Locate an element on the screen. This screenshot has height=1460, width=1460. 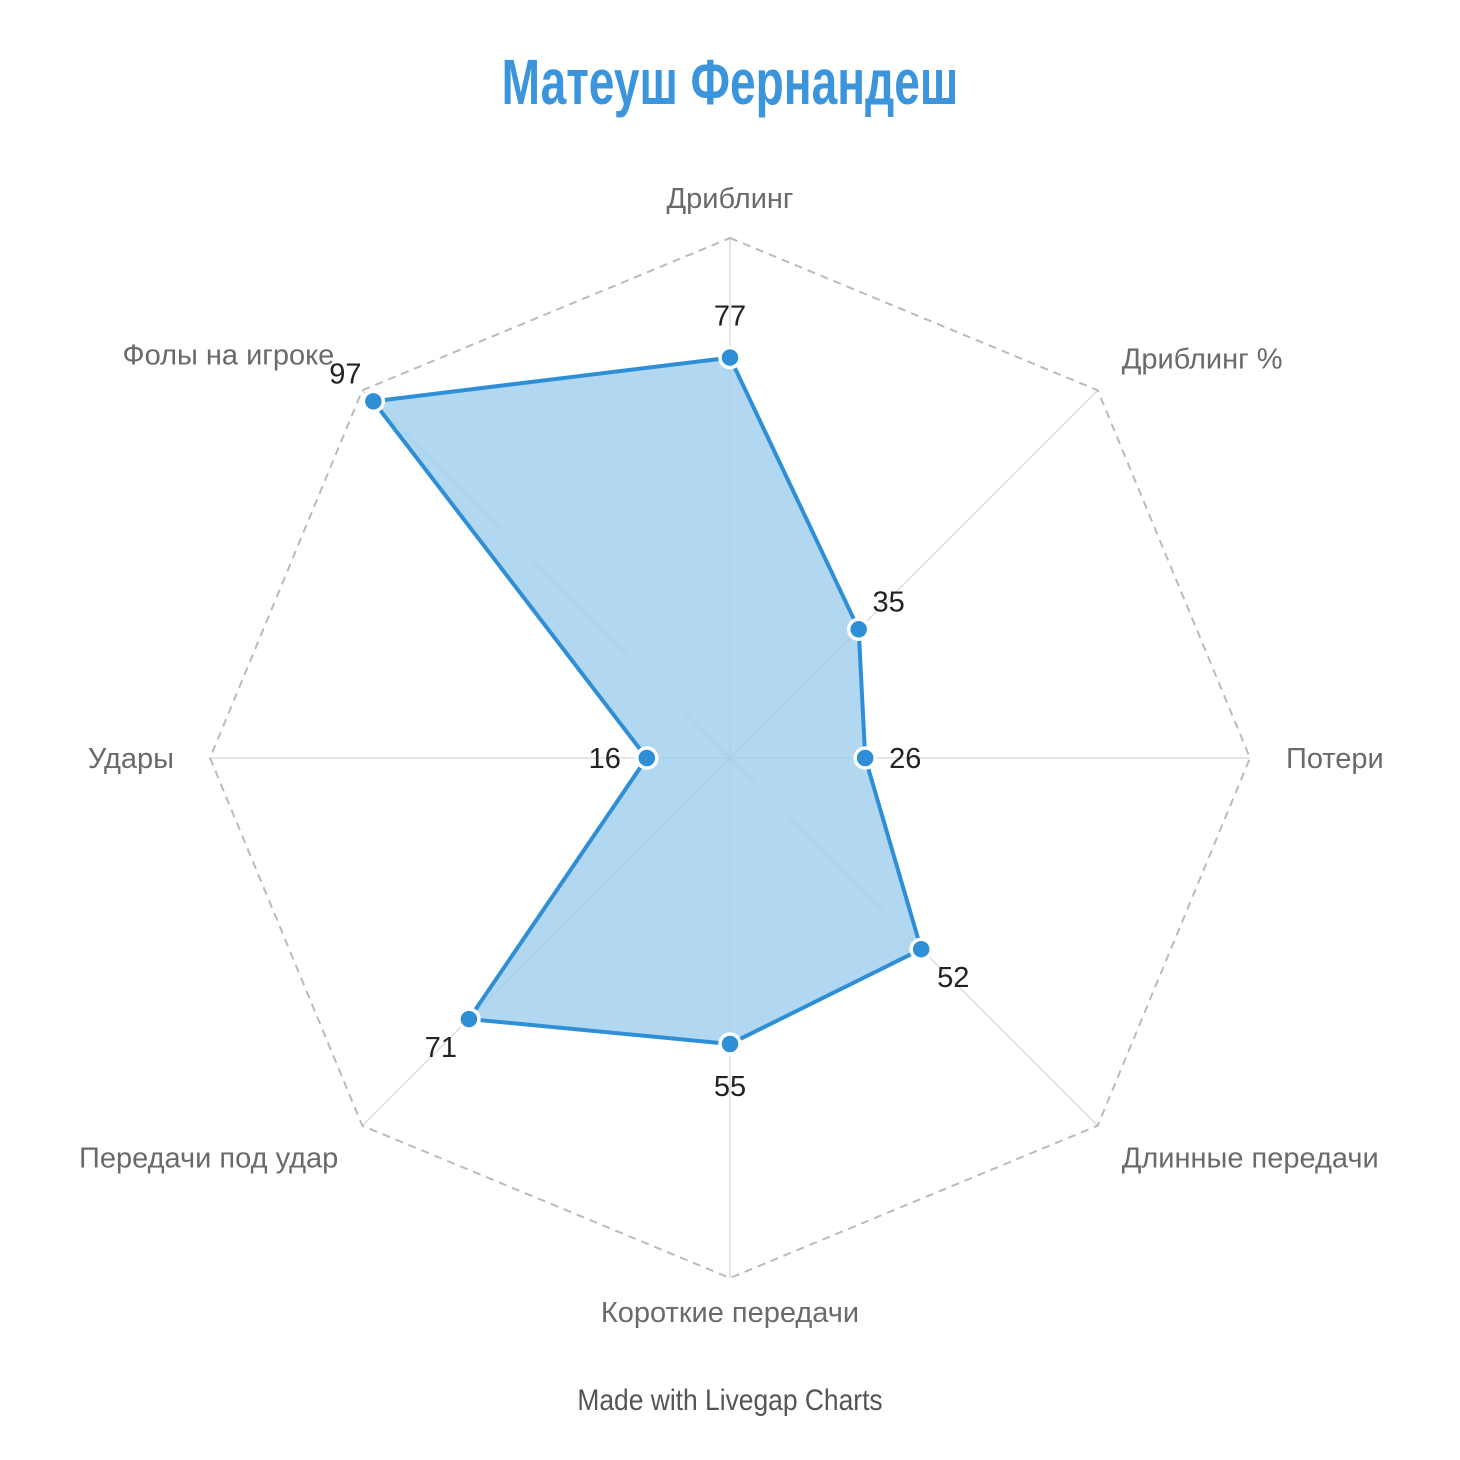
value-label: 55 is located at coordinates (730, 1087).